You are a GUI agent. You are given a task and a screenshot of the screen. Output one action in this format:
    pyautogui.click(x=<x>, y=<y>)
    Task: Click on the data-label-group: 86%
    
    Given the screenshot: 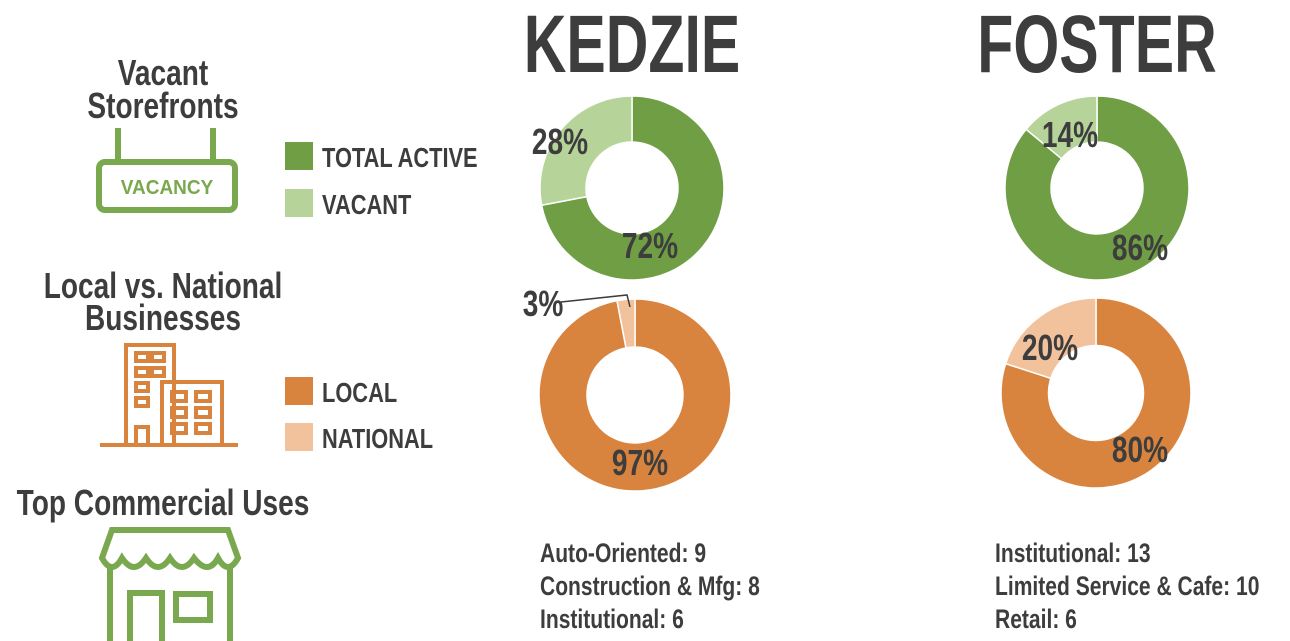 What is the action you would take?
    pyautogui.click(x=1140, y=248)
    